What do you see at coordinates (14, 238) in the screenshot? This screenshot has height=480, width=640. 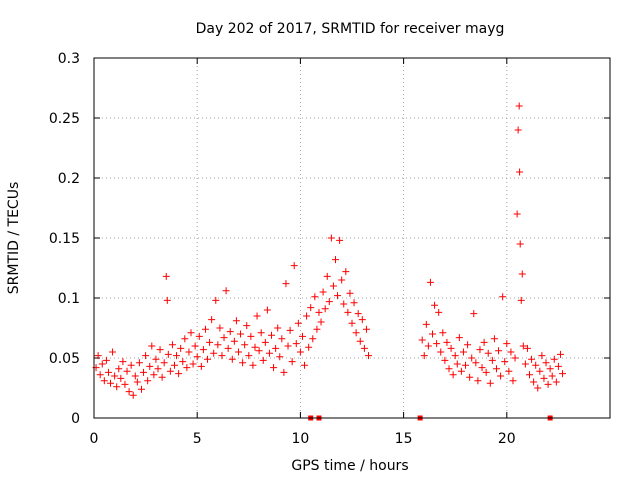 I see `y-axis-label: SRMTID / TECUs` at bounding box center [14, 238].